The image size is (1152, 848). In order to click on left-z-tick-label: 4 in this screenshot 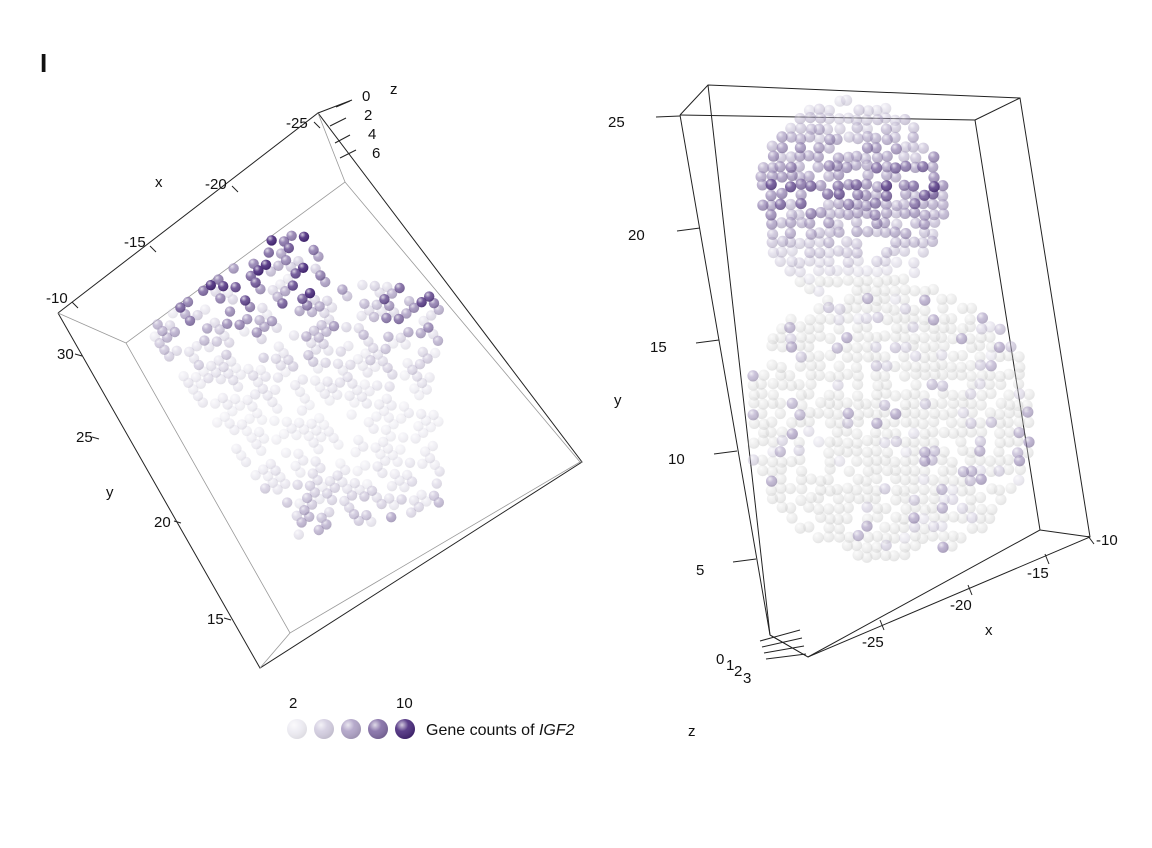, I will do `click(372, 134)`.